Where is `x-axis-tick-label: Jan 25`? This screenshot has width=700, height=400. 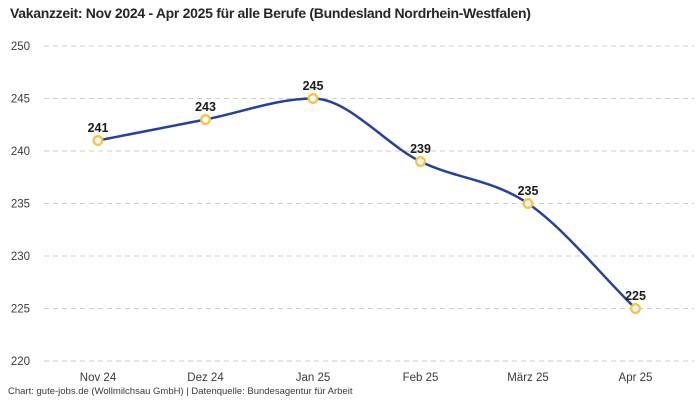
x-axis-tick-label: Jan 25 is located at coordinates (313, 378).